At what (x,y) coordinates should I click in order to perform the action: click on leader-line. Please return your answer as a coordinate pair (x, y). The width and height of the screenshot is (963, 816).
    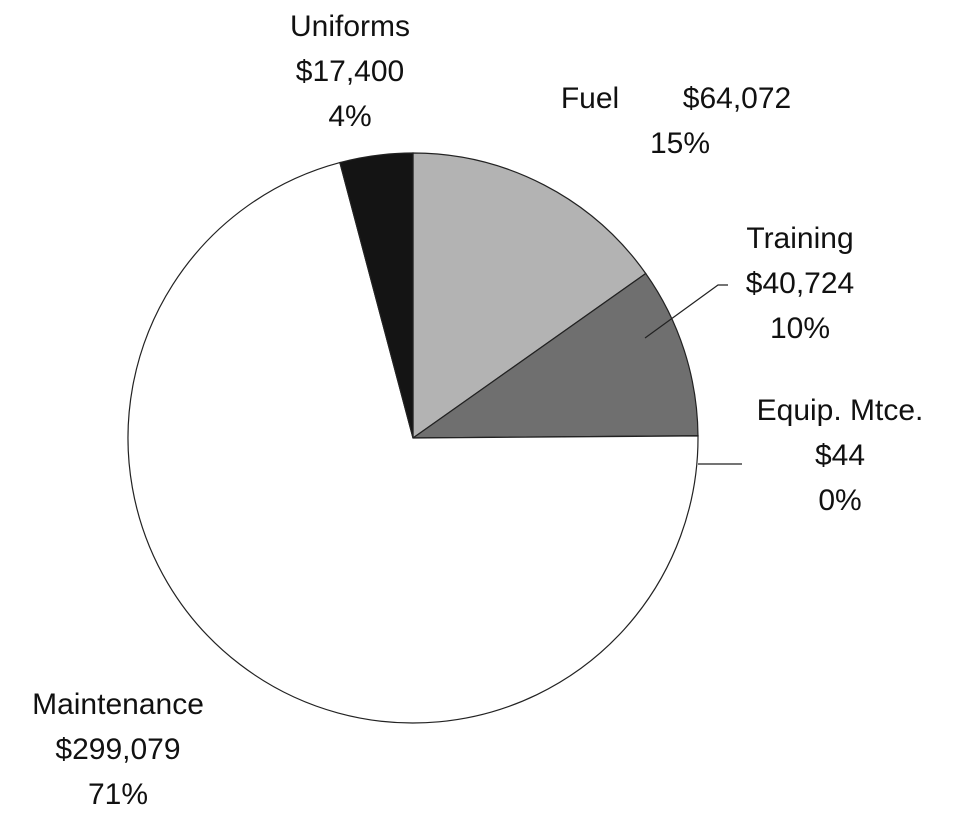
    Looking at the image, I should click on (686, 311).